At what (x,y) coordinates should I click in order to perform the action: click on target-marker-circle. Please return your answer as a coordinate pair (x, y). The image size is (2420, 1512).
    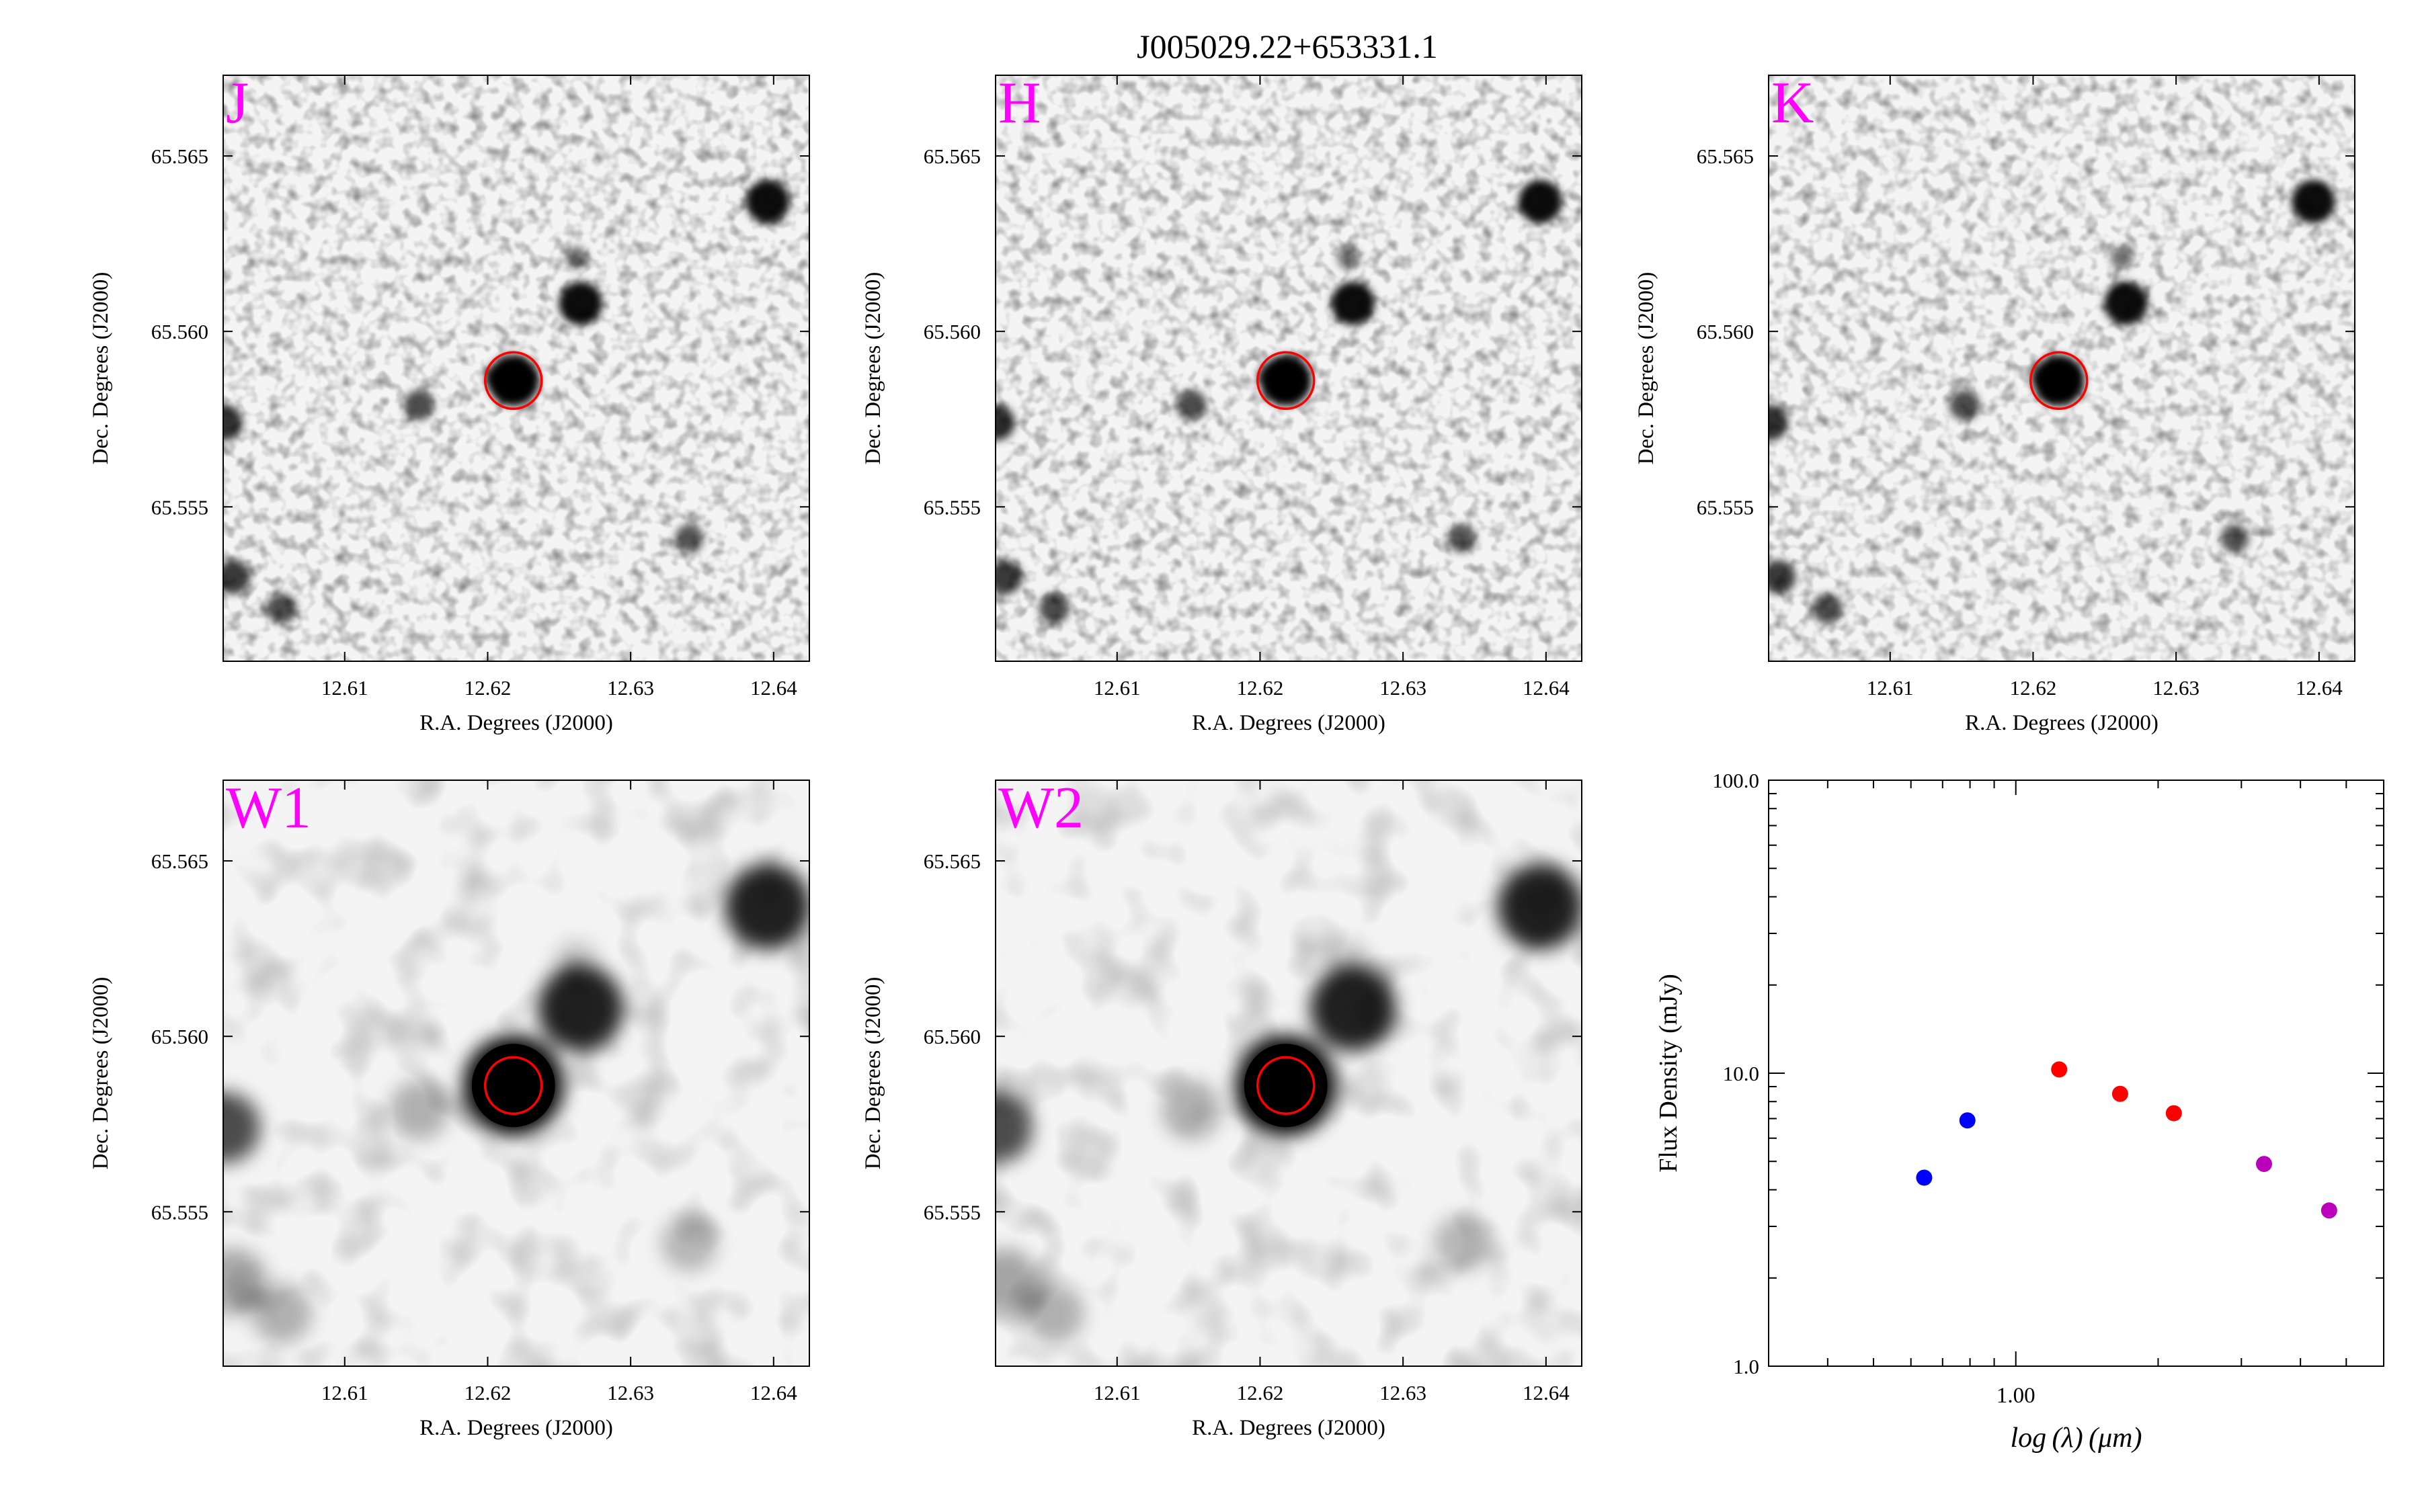
    Looking at the image, I should click on (513, 1086).